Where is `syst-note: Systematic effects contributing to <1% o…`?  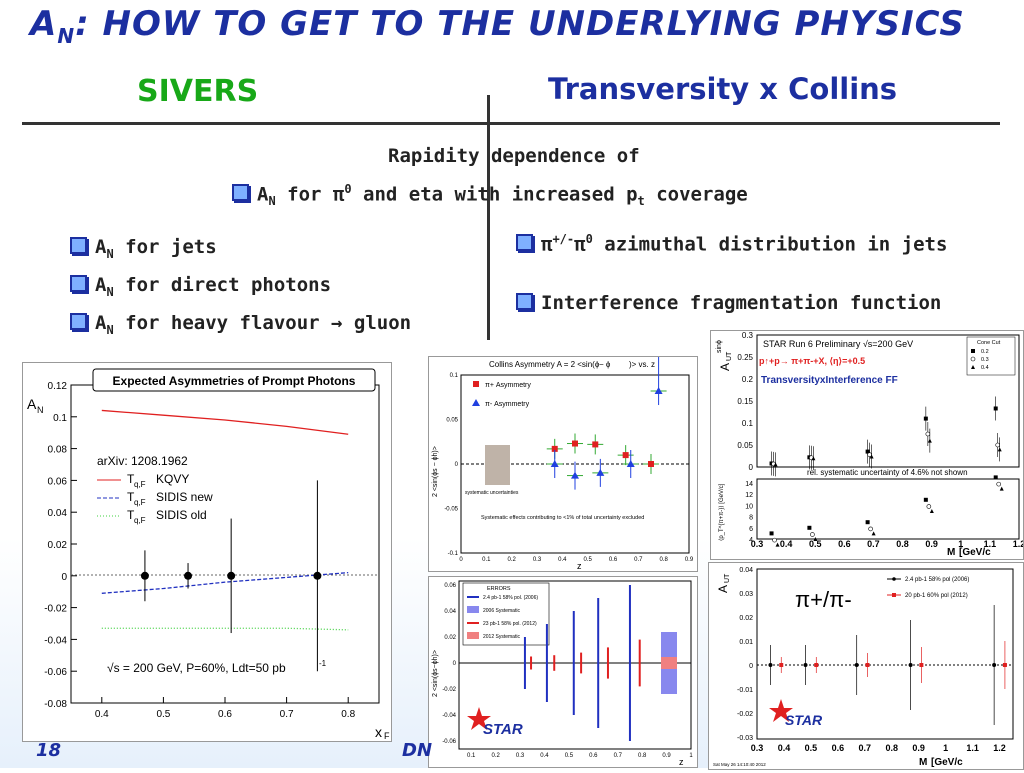 syst-note: Systematic effects contributing to <1% o… is located at coordinates (562, 518).